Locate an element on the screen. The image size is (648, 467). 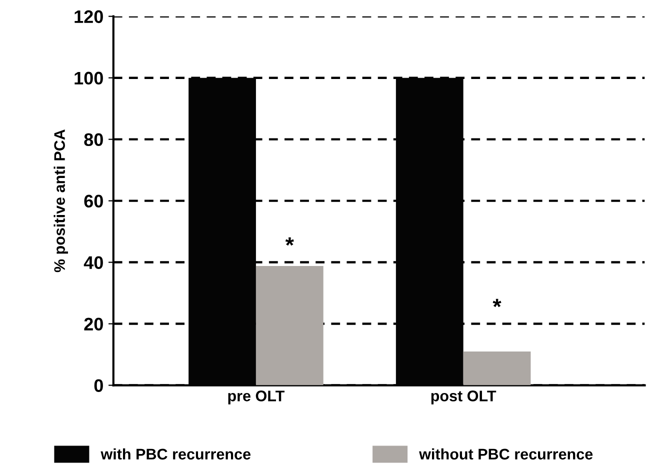
legend-label: with PBC recurrence is located at coordinates (175, 454).